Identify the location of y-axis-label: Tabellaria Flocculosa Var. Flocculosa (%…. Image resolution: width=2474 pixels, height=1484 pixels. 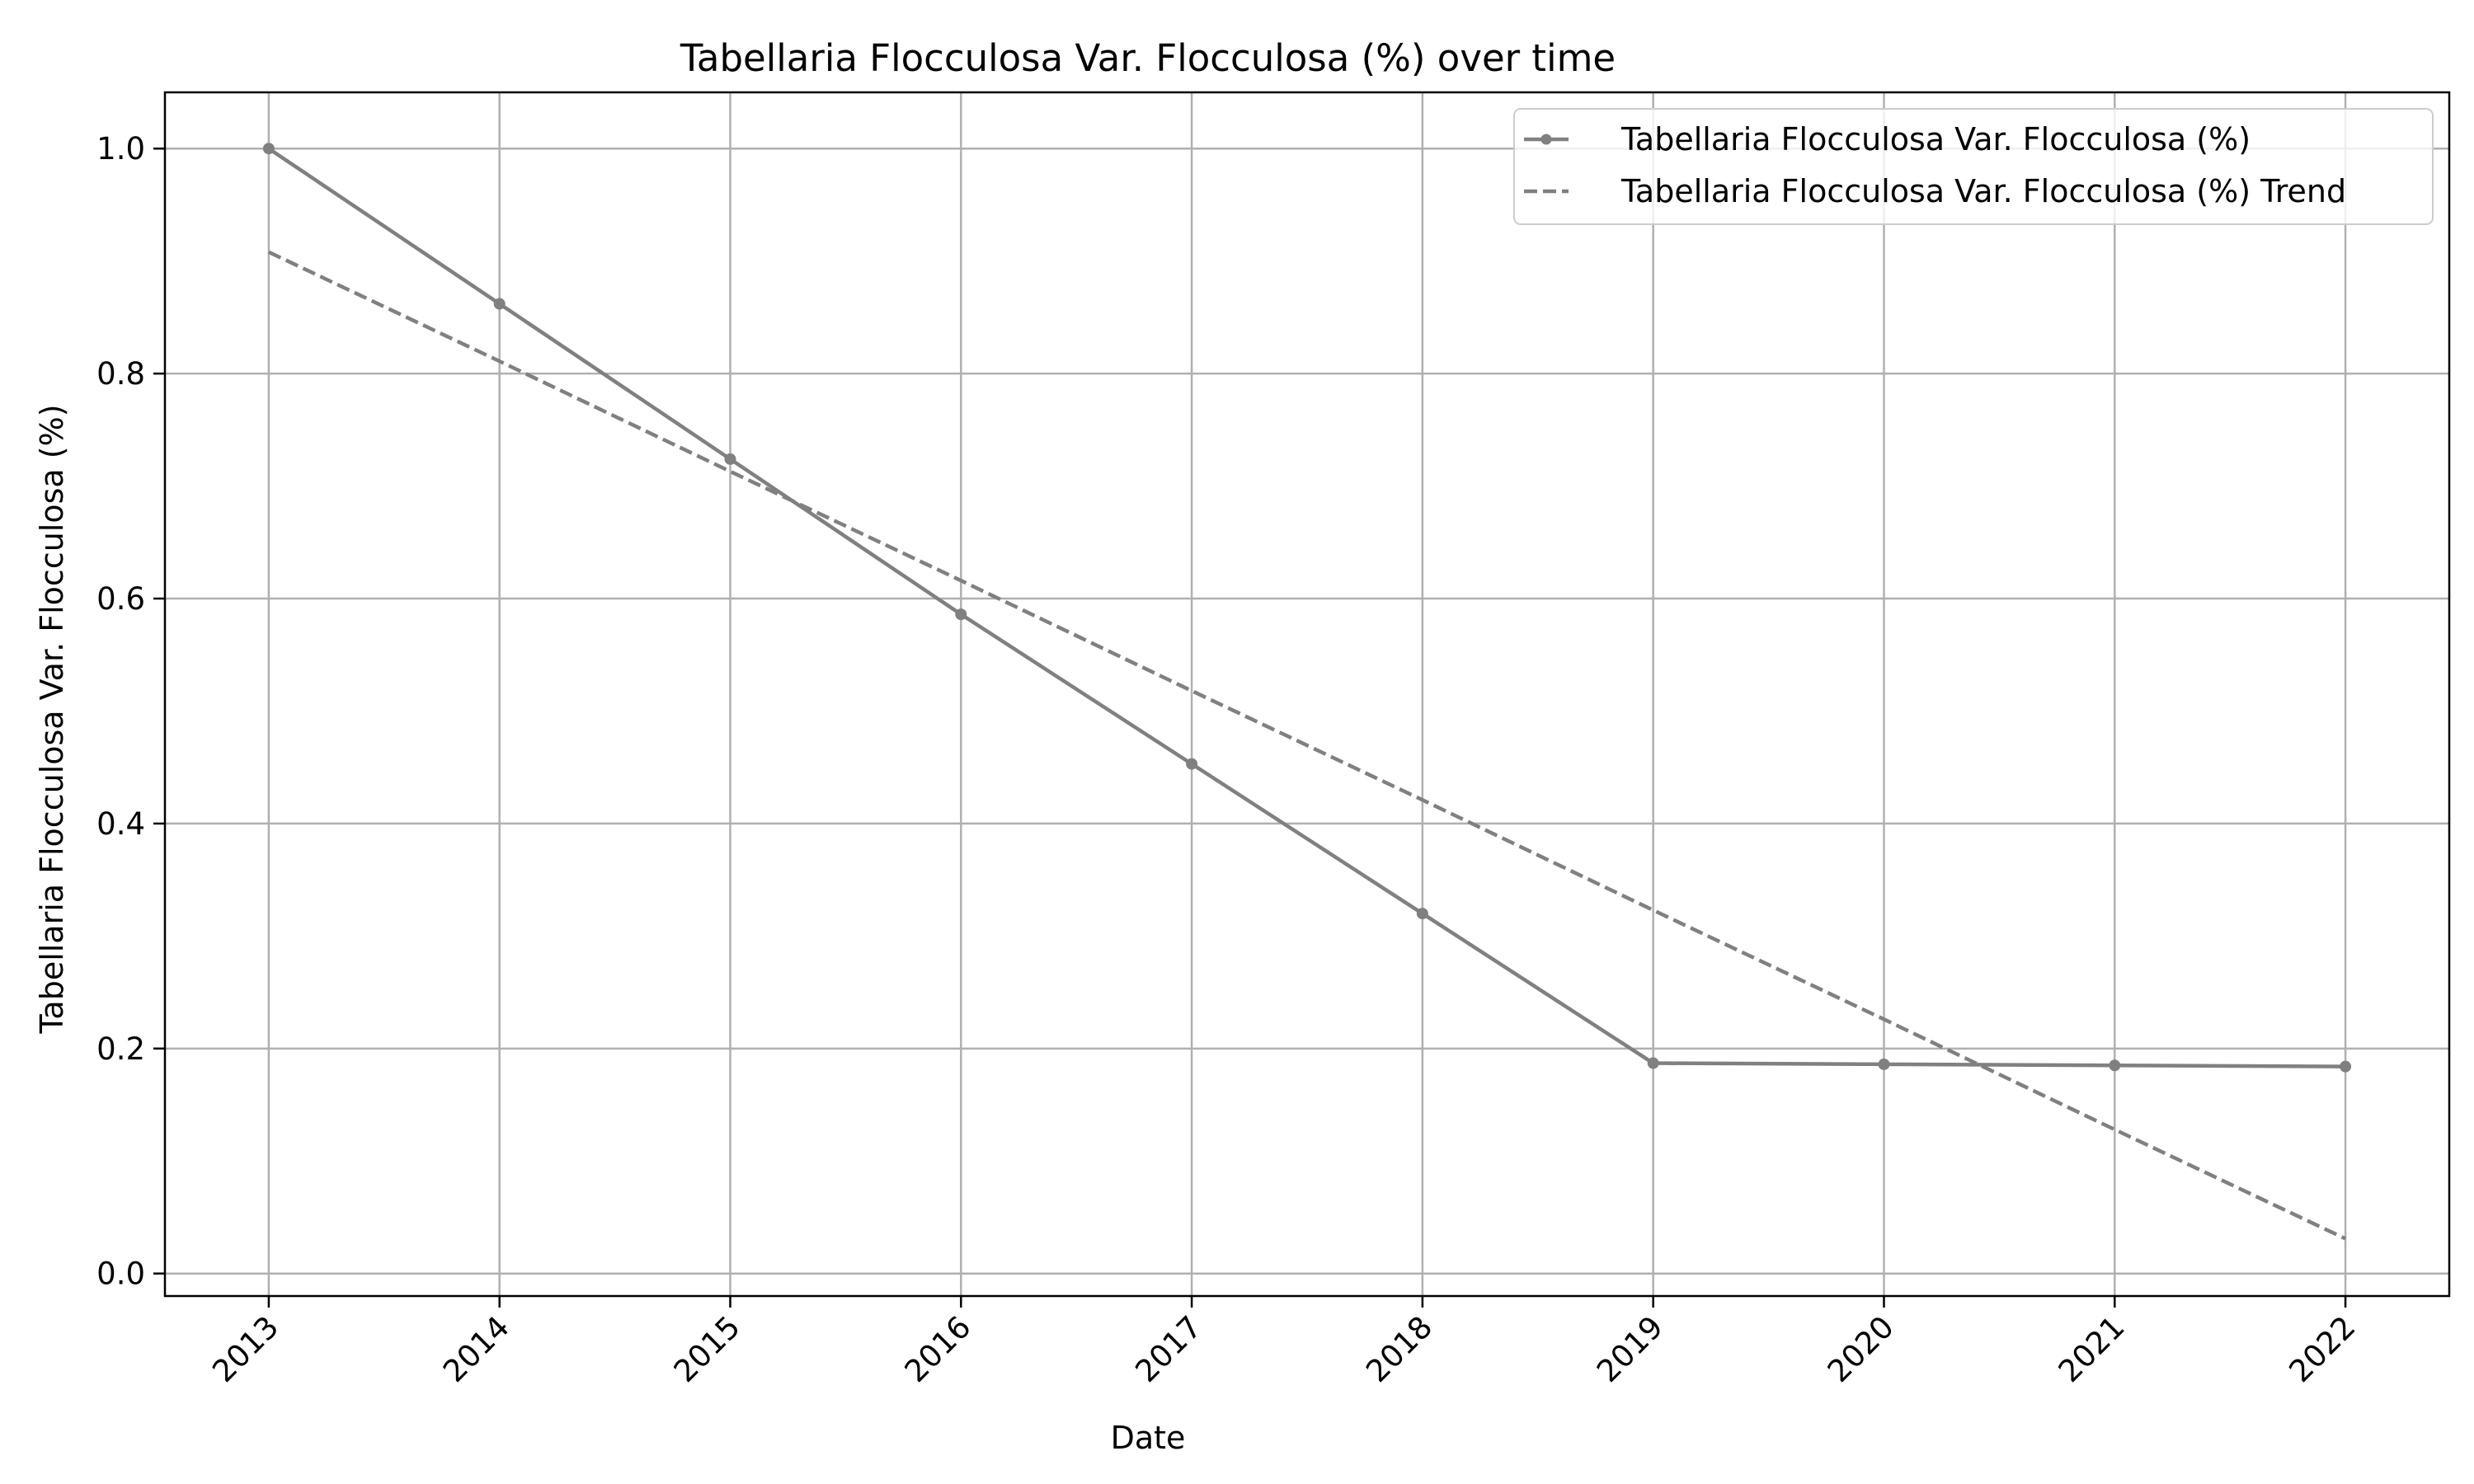
(52, 719).